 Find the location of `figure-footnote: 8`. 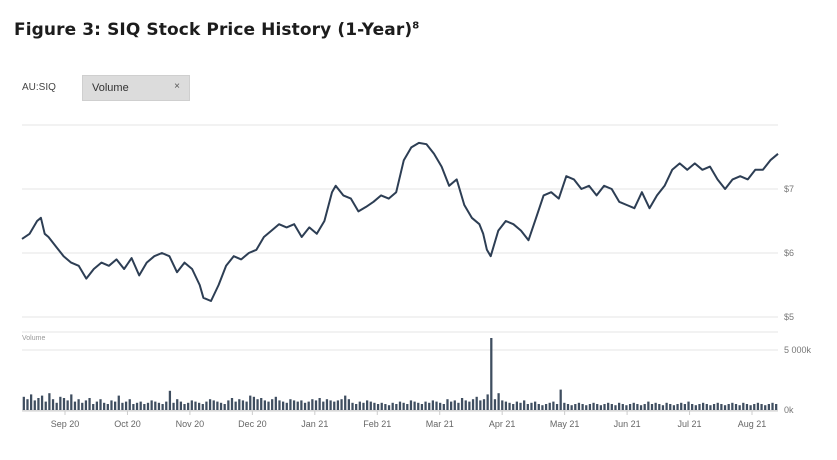

figure-footnote: 8 is located at coordinates (416, 26).